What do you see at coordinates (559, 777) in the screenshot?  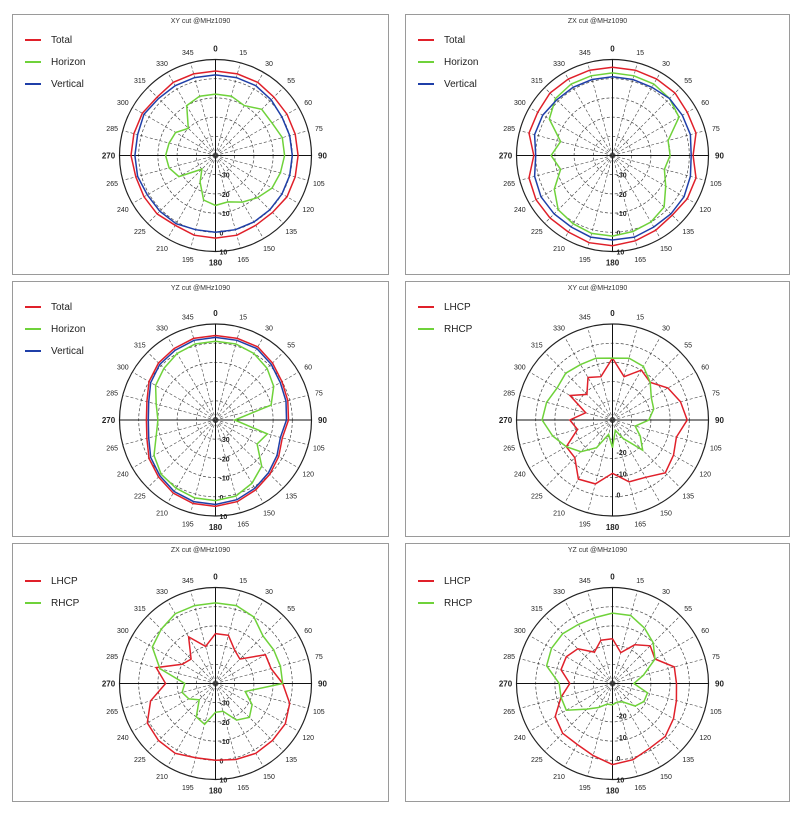 I see `angle-label: 210` at bounding box center [559, 777].